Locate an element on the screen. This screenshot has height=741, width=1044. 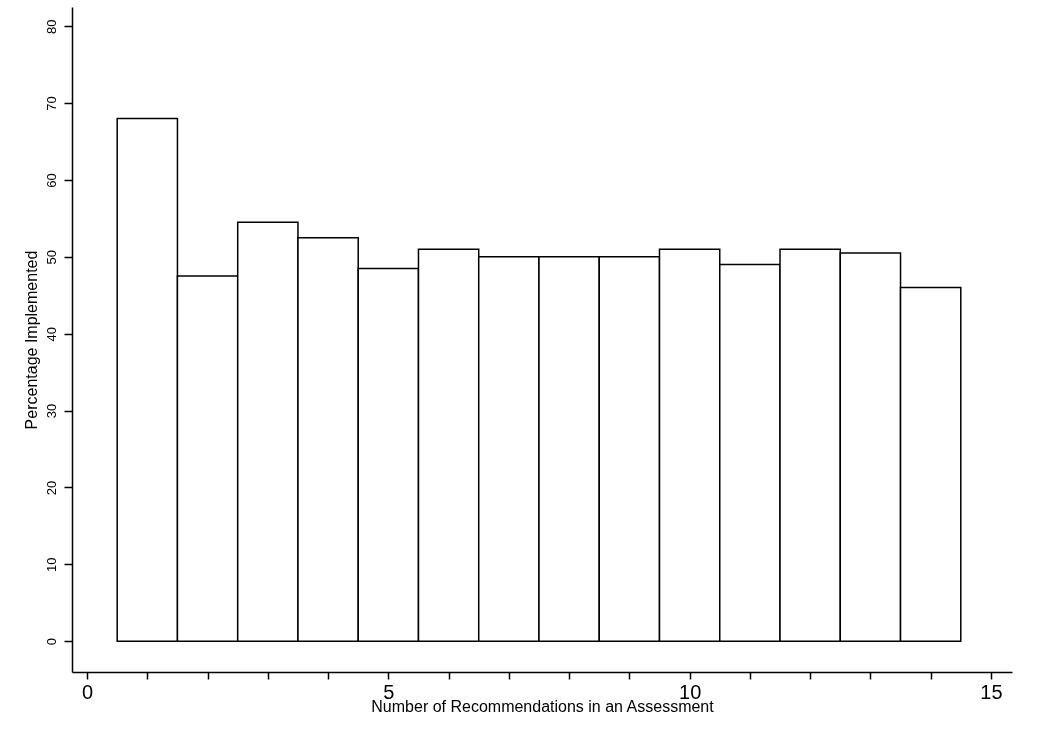
y-tick-label: 10 is located at coordinates (51, 565).